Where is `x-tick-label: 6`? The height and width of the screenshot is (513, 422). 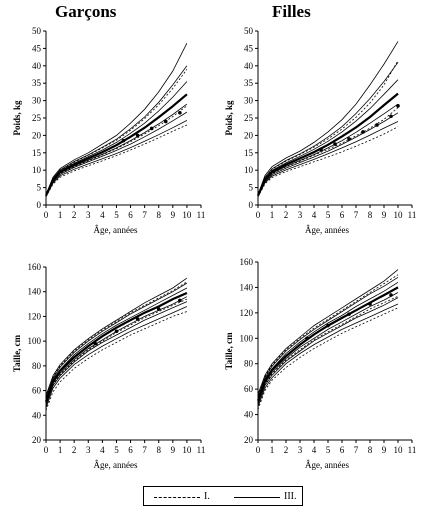 x-tick-label: 6 is located at coordinates (130, 450).